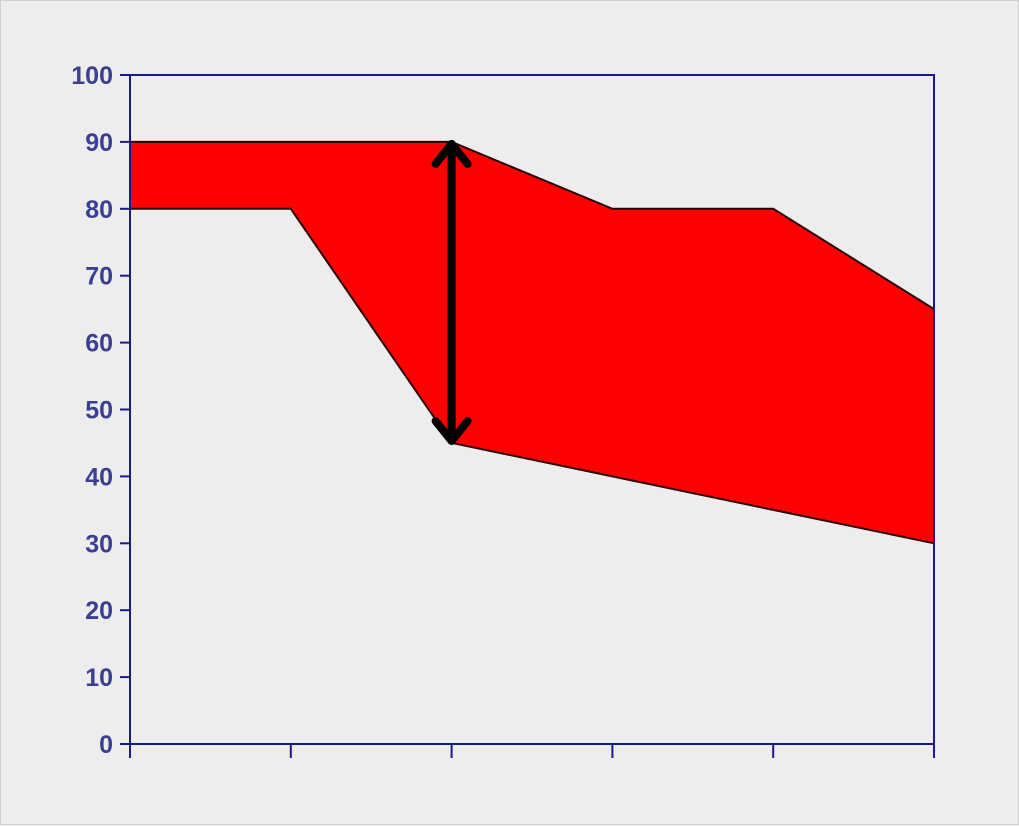  Describe the element at coordinates (451, 292) in the screenshot. I see `annotation-layer` at that location.